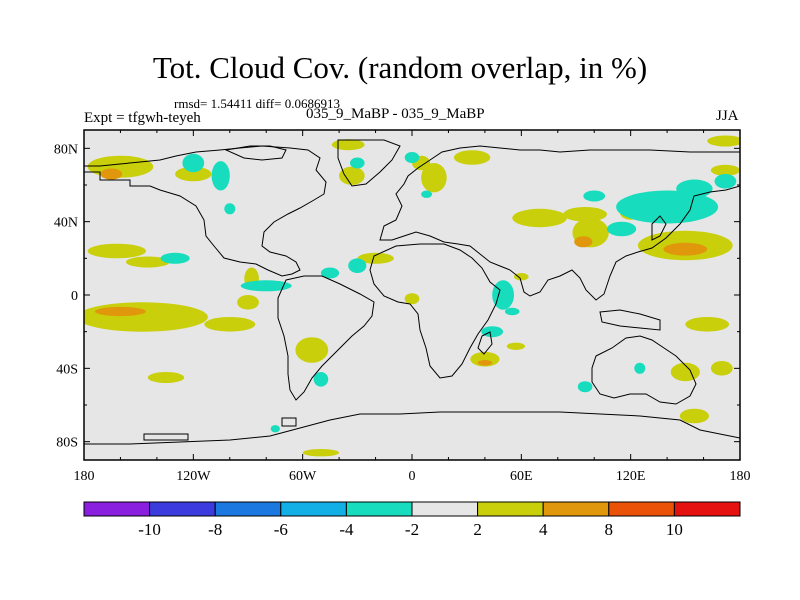  What do you see at coordinates (400, 67) in the screenshot?
I see `chart-title: Tot. Cloud Cov. (random overlap, in %)` at bounding box center [400, 67].